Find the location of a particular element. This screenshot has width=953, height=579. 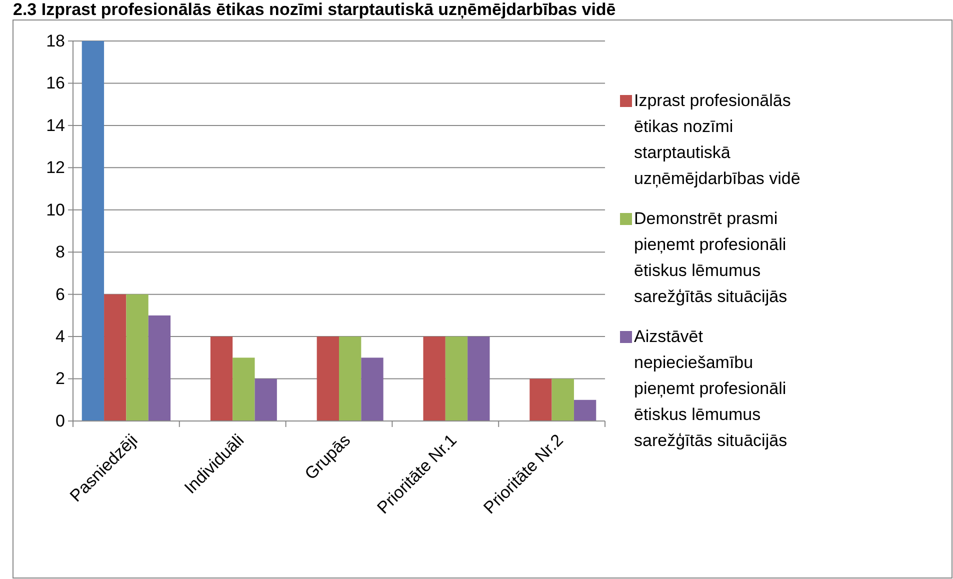

y-tick-label: 6 is located at coordinates (60, 294).